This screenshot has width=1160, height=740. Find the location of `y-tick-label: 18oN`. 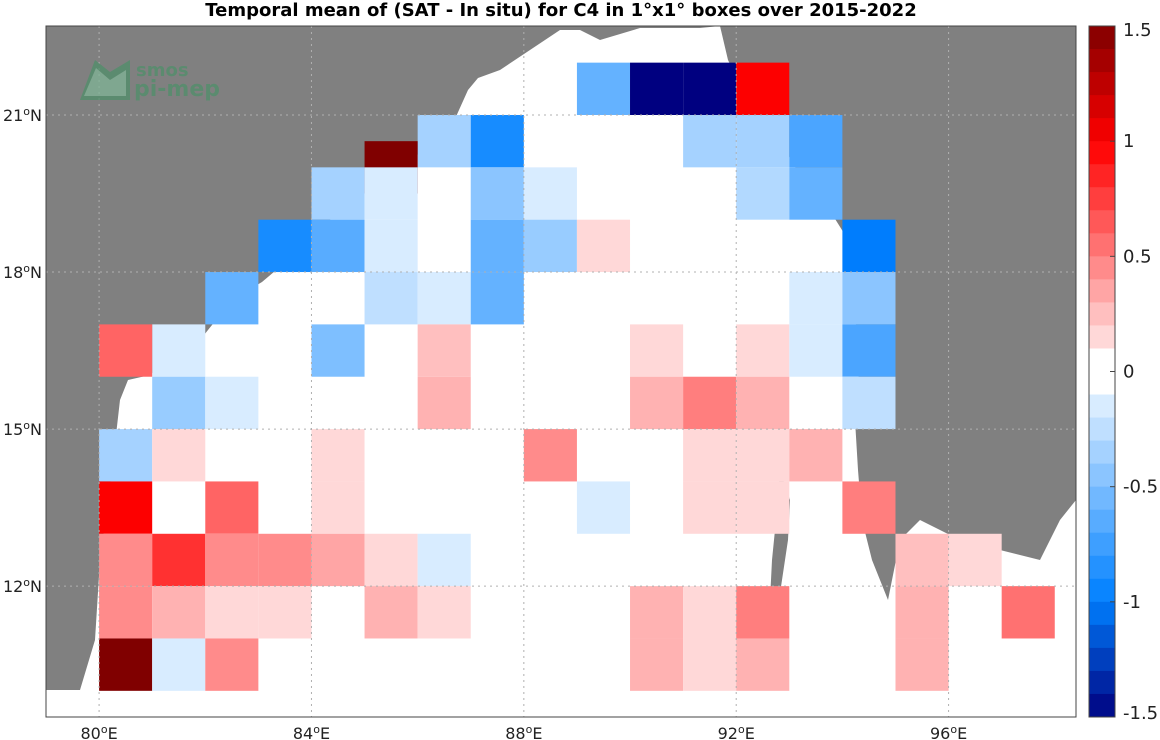

y-tick-label: 18oN is located at coordinates (22, 272).